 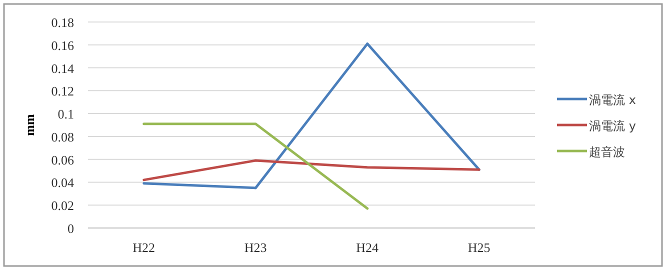 What do you see at coordinates (62, 136) in the screenshot?
I see `y-tick-label: 0.08` at bounding box center [62, 136].